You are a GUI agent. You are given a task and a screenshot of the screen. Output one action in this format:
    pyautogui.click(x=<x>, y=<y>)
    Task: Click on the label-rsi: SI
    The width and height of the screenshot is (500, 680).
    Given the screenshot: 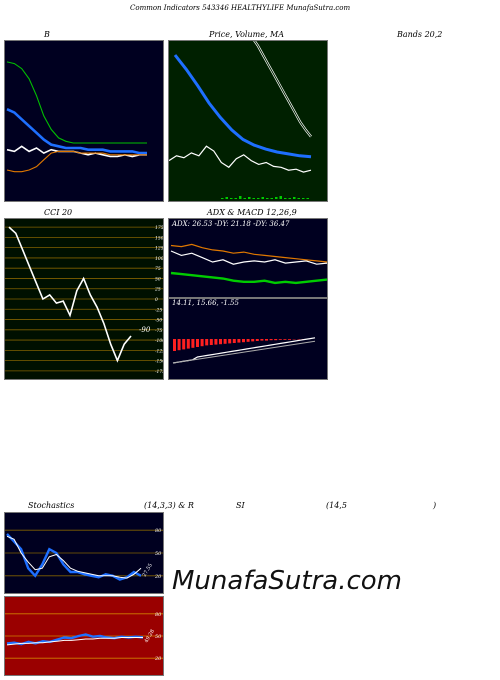 What is the action you would take?
    pyautogui.click(x=240, y=505)
    